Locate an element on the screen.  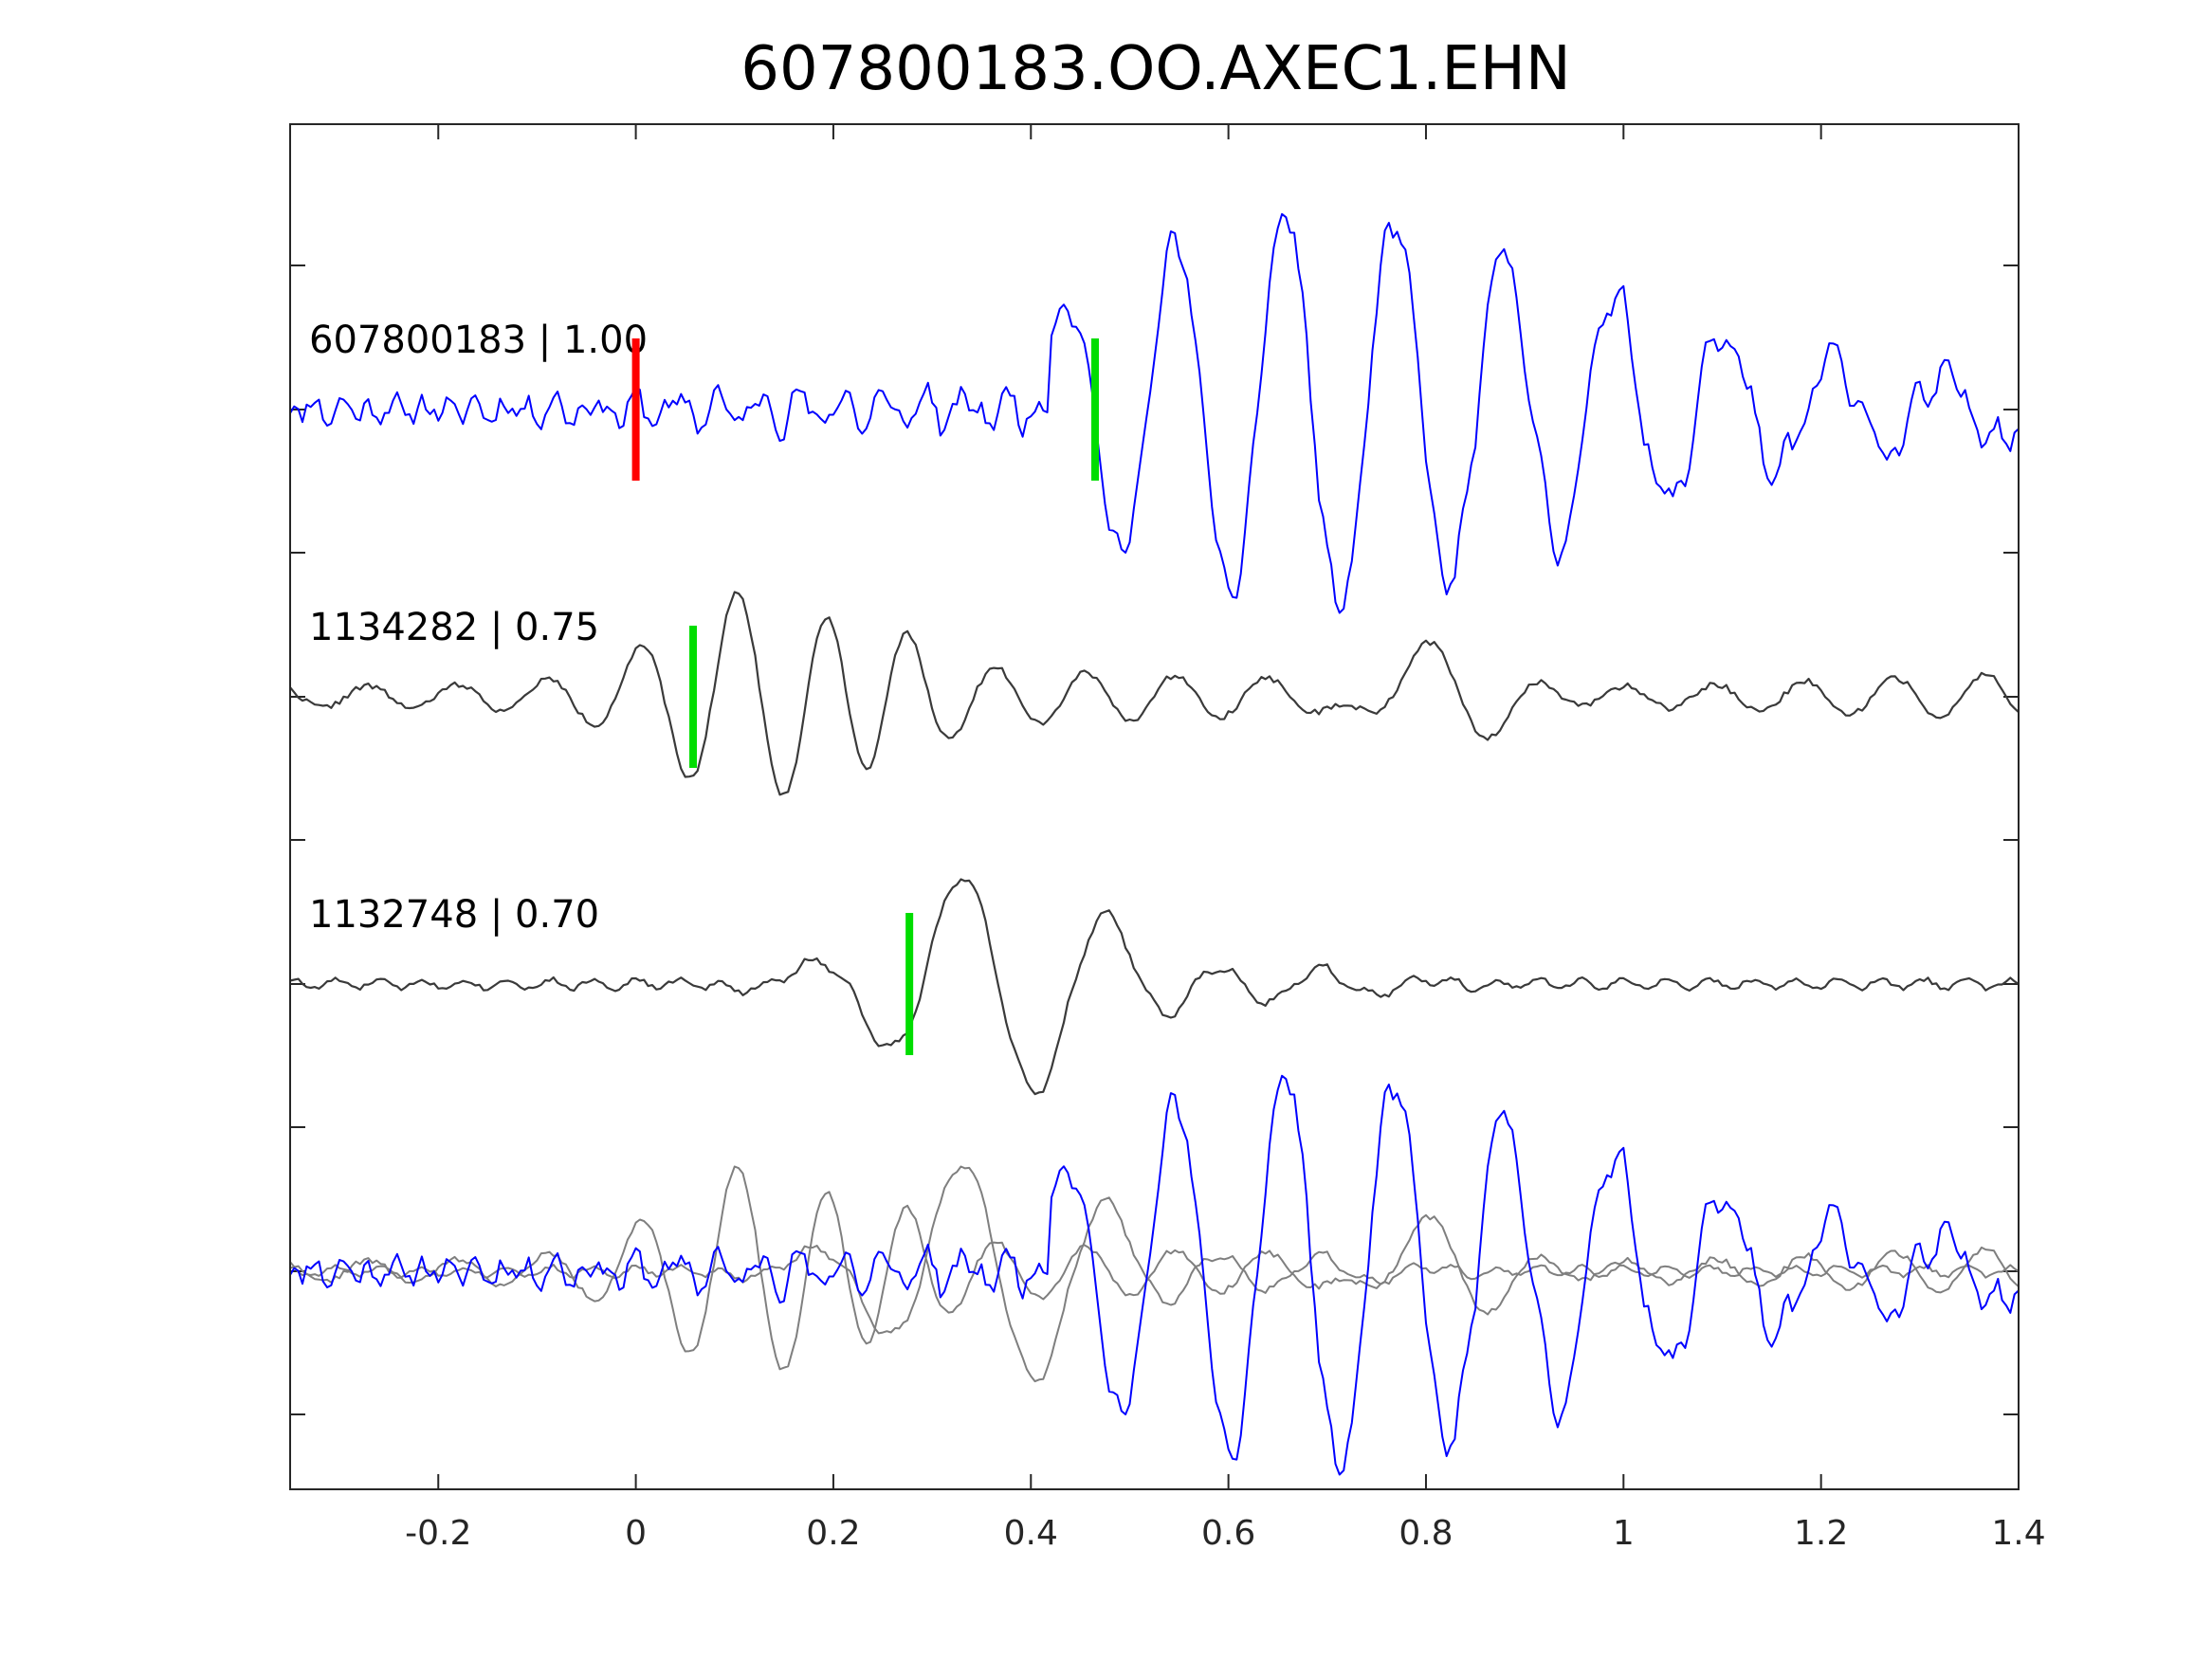
trace-2-label: 1134282 | 0.75 is located at coordinates (454, 627).